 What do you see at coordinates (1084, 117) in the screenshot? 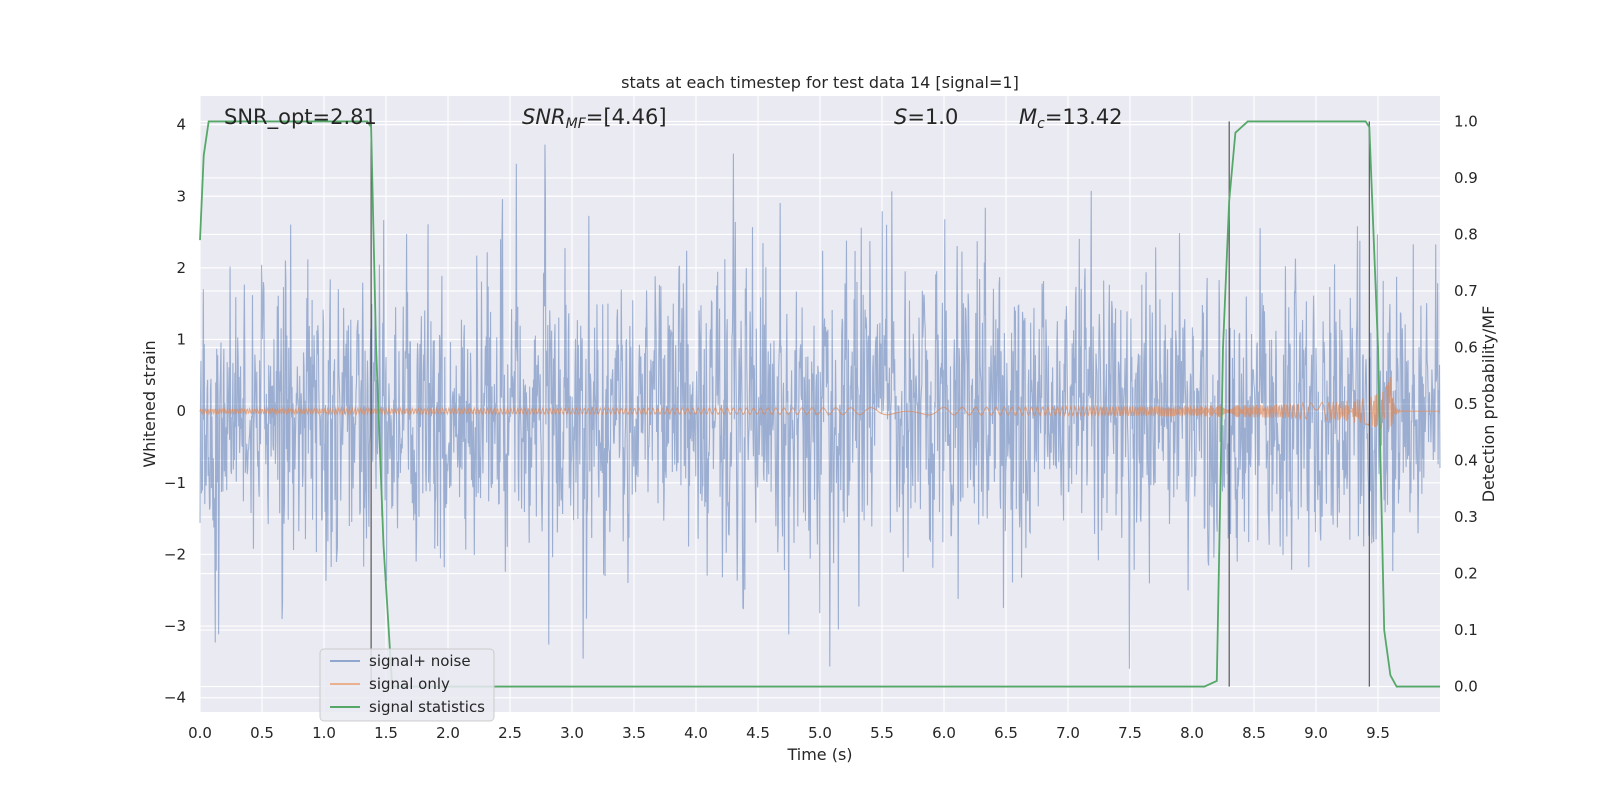
I see `annotation-mc-value: =13.42` at bounding box center [1084, 117].